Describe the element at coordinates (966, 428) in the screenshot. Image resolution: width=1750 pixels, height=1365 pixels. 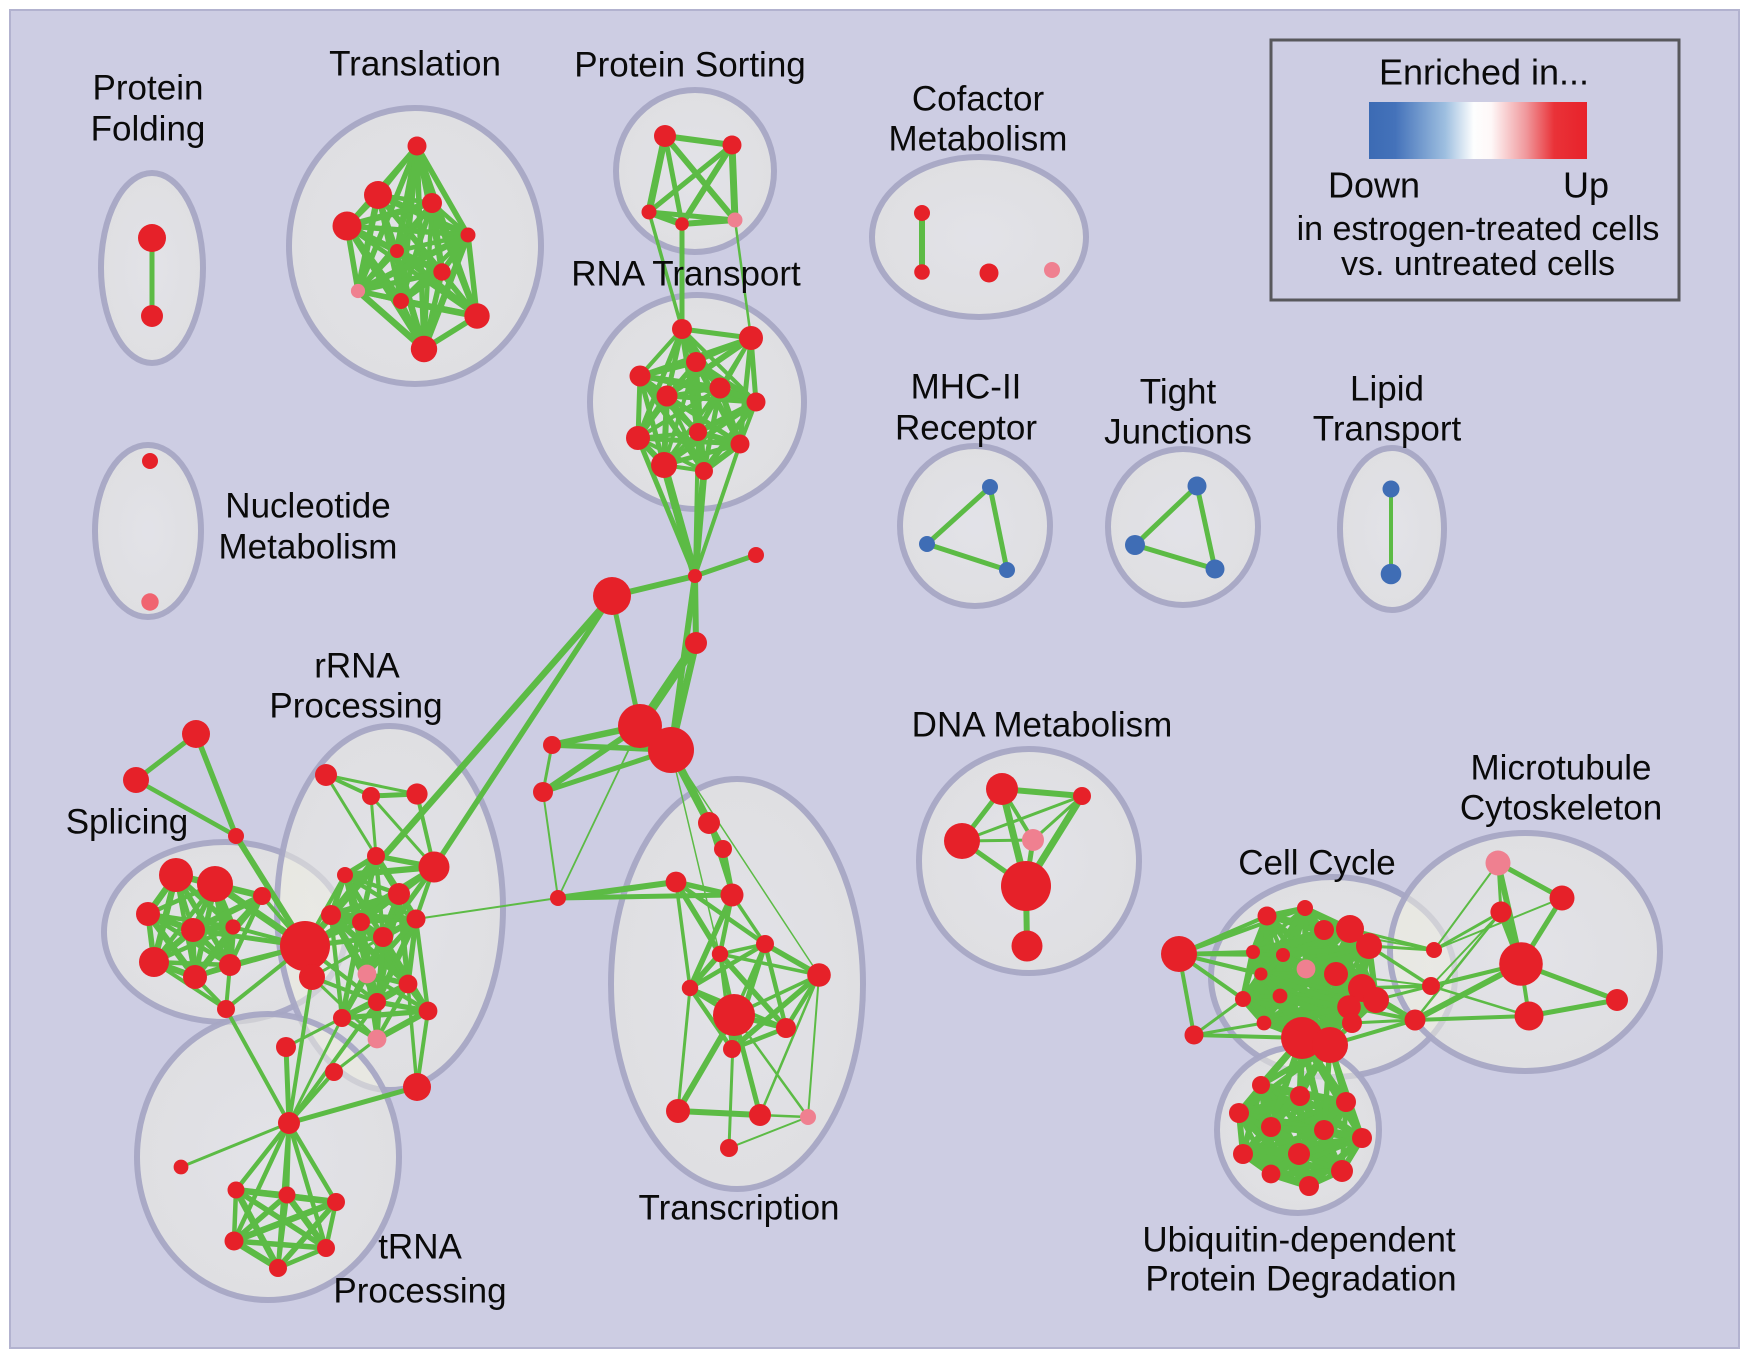
I see `svg-text: Receptor` at that location.